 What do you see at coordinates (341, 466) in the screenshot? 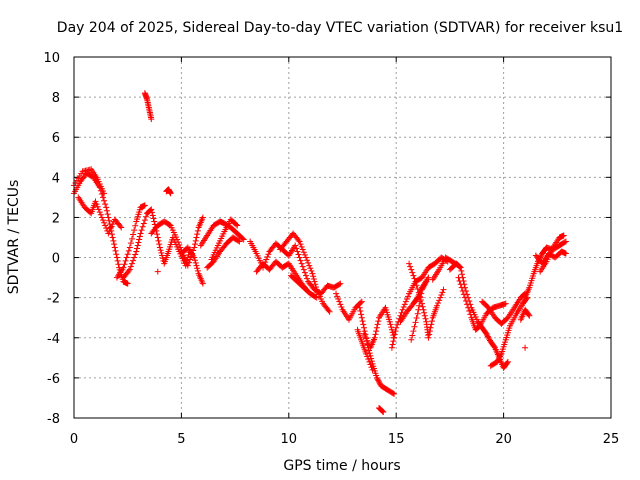
I see `x-axis-label: GPS time / hours` at bounding box center [341, 466].